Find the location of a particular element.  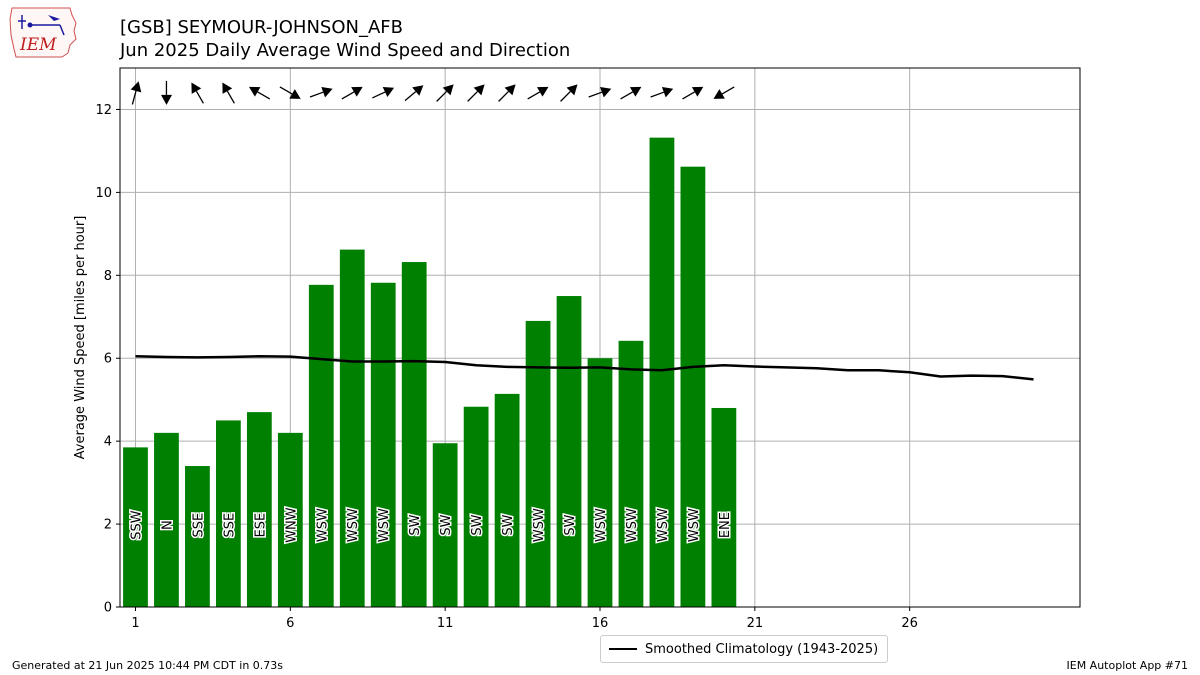

direction-label: N is located at coordinates (167, 525).